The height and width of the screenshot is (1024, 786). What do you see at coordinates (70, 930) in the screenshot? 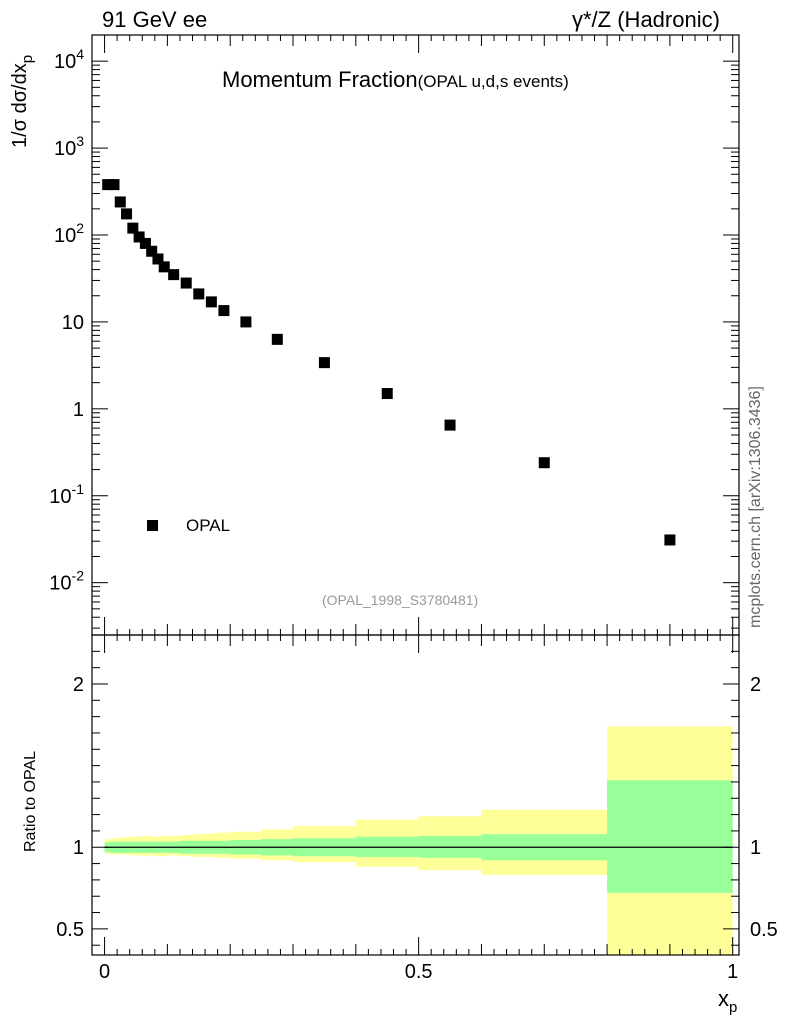
I see `ratio-y-tick-label-left: 0.5` at bounding box center [70, 930].